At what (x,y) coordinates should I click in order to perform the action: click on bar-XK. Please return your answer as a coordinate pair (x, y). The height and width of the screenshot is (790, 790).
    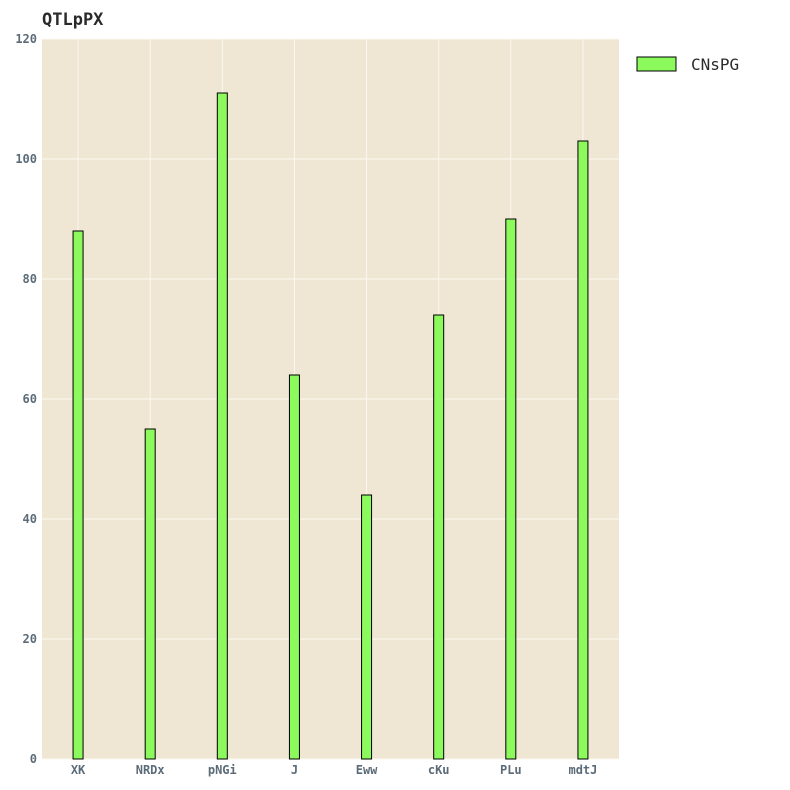
    Looking at the image, I should click on (78, 495).